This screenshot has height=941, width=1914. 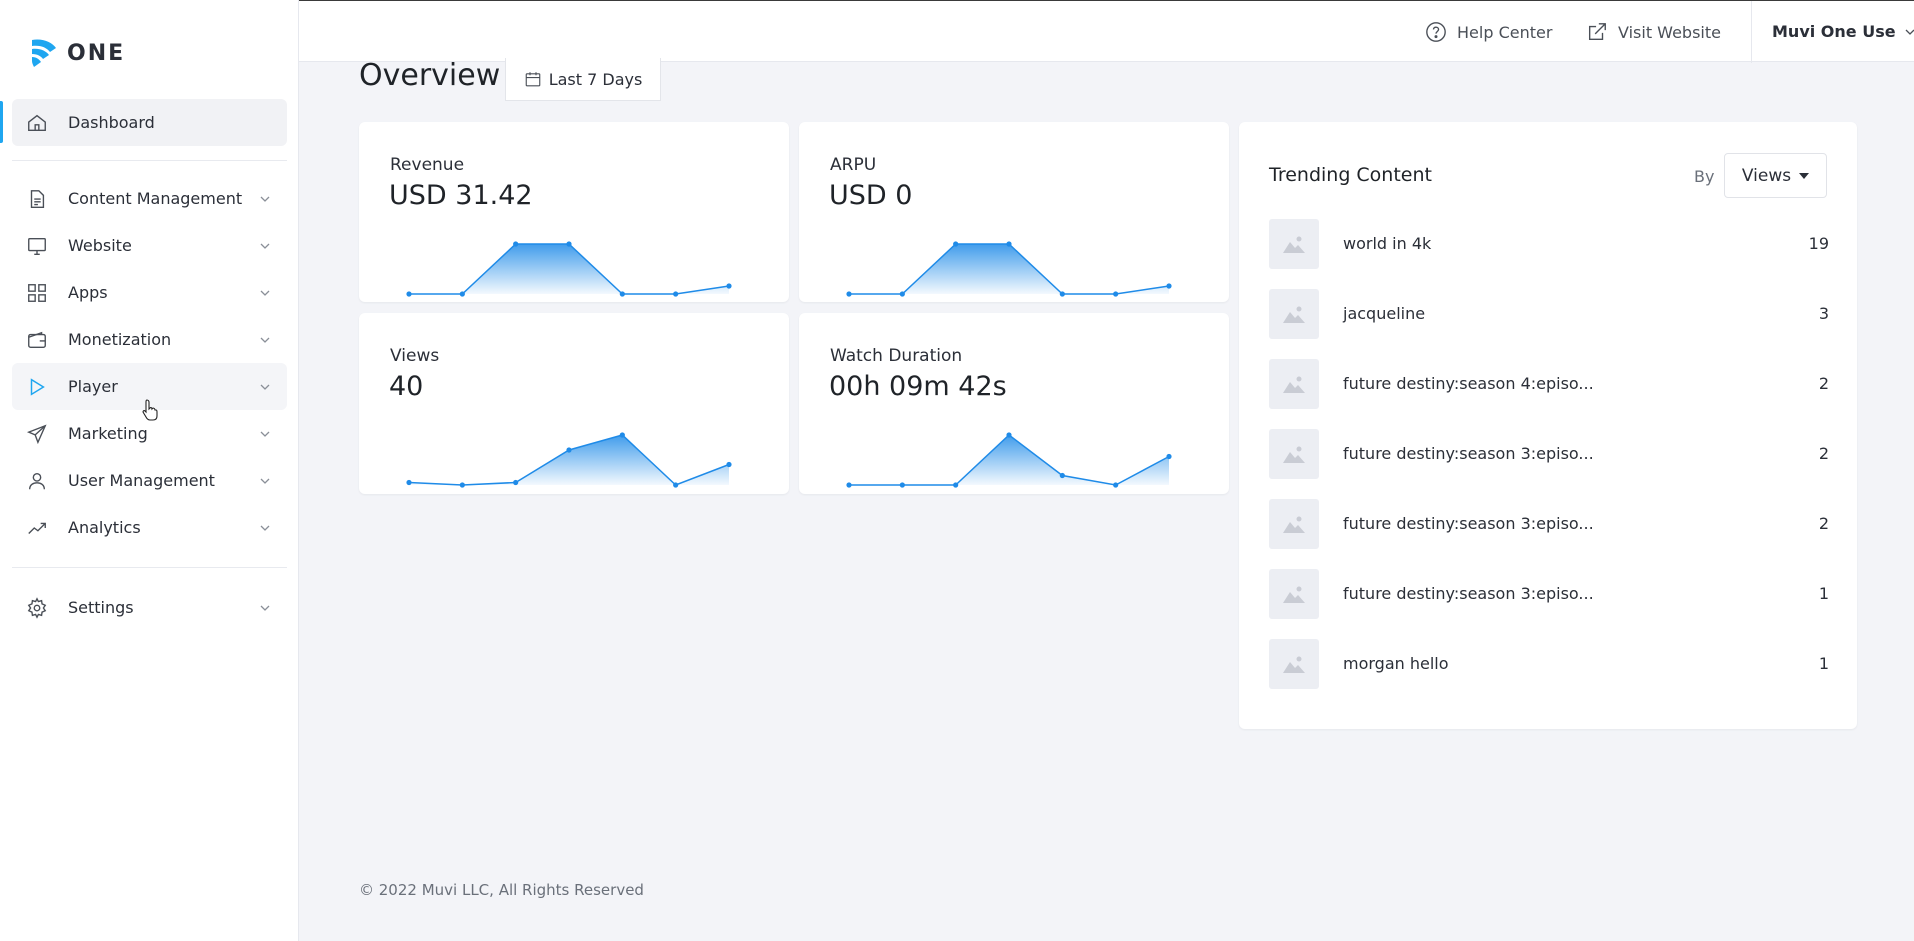 I want to click on page-title: Overview, so click(x=430, y=75).